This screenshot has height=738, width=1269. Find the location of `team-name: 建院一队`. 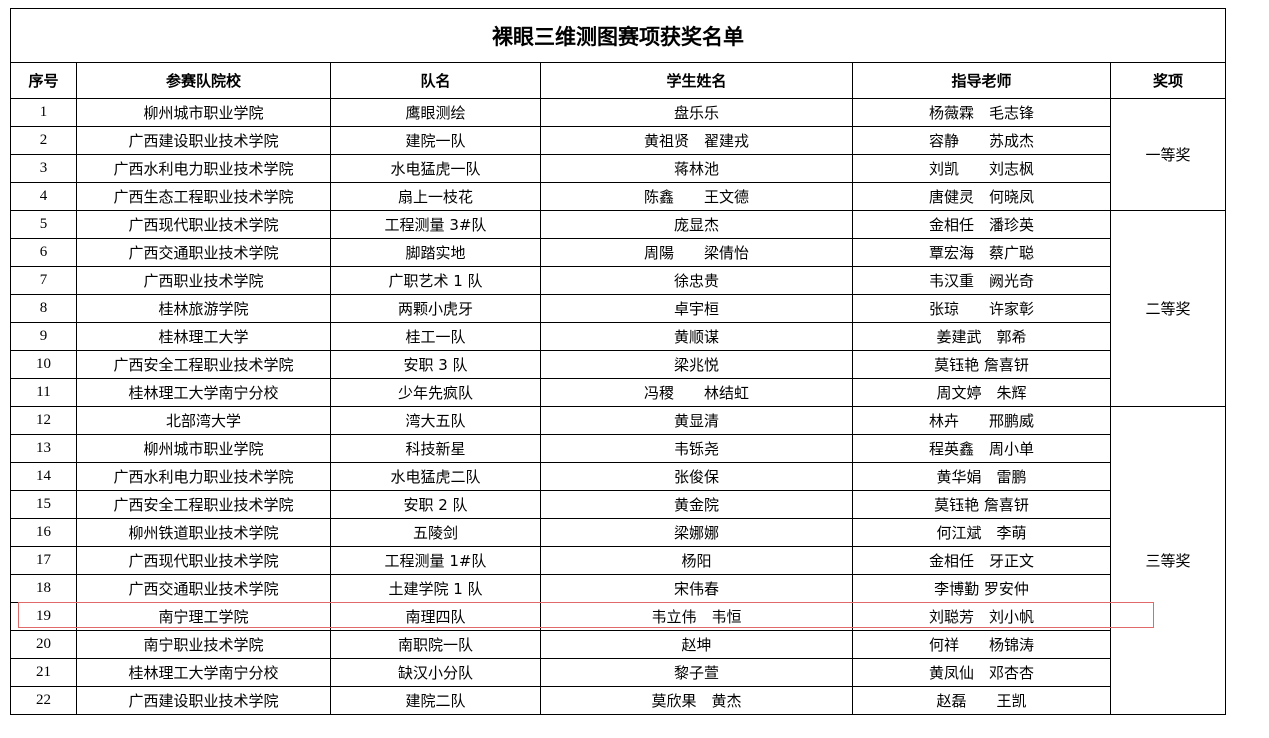

team-name: 建院一队 is located at coordinates (435, 140).